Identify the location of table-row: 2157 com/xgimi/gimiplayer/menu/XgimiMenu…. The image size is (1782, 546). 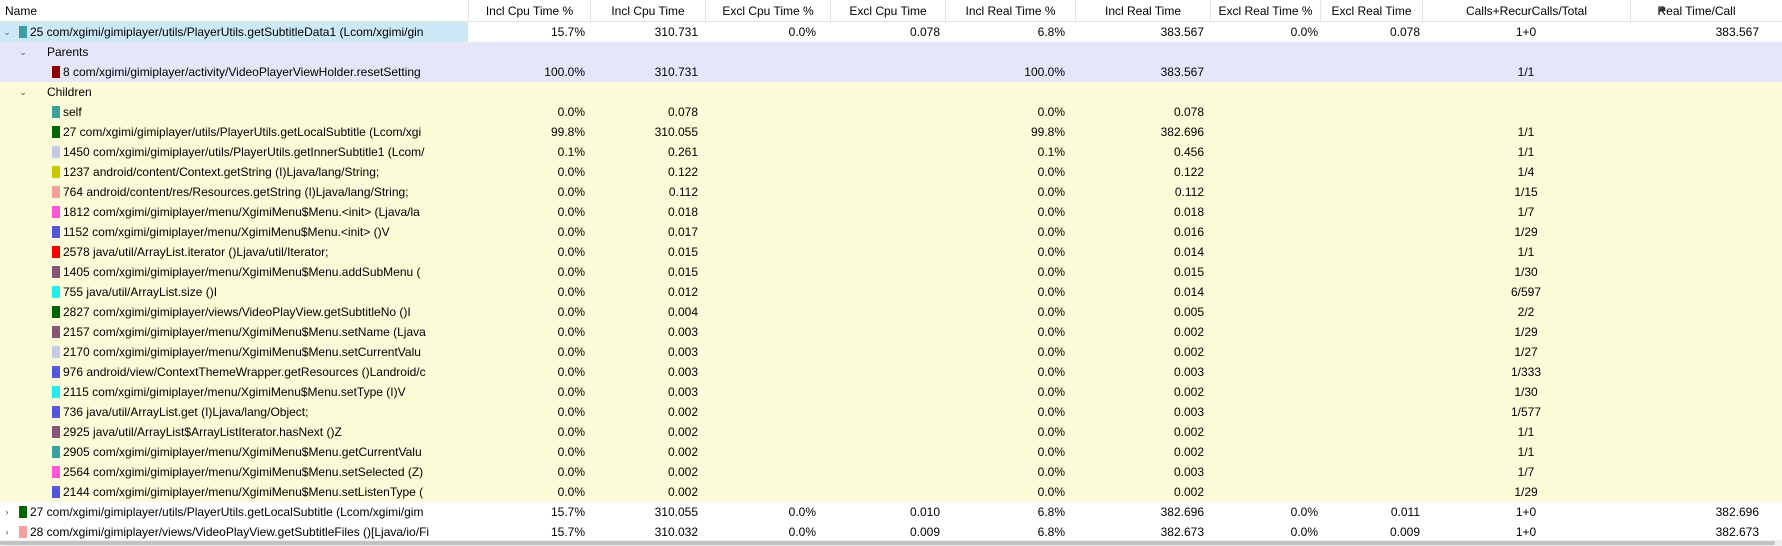
(891, 332).